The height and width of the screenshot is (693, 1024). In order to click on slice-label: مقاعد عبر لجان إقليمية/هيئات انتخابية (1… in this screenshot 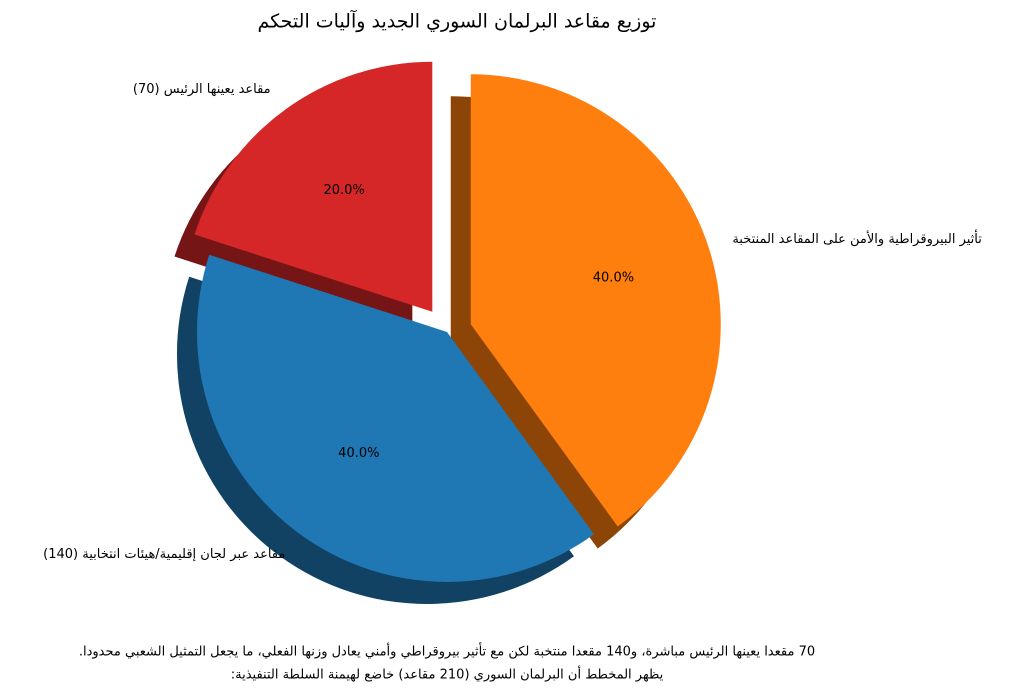, I will do `click(164, 554)`.